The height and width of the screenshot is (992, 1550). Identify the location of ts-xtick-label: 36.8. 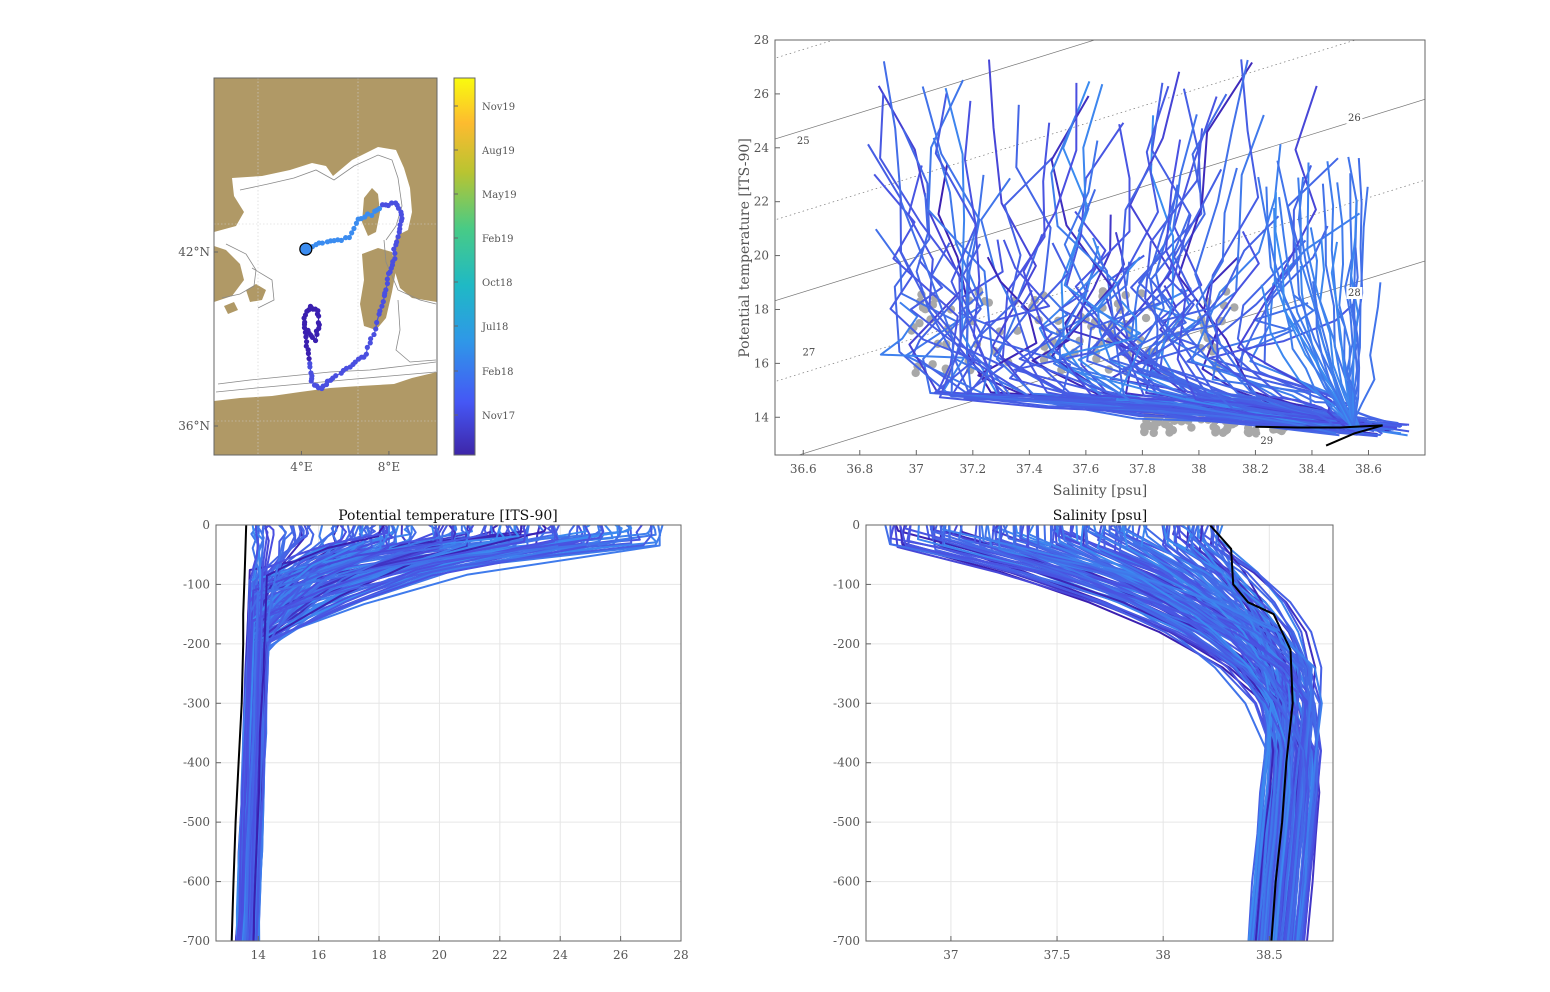
(859, 469).